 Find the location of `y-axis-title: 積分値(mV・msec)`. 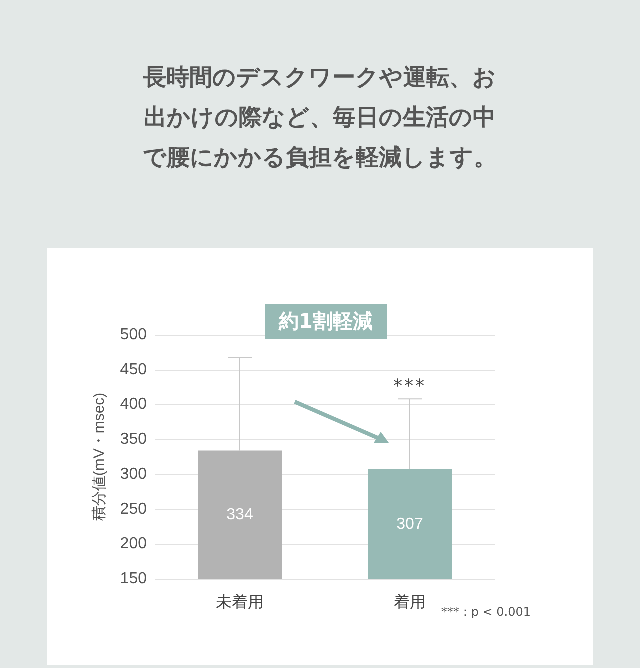

y-axis-title: 積分値(mV・msec) is located at coordinates (99, 457).